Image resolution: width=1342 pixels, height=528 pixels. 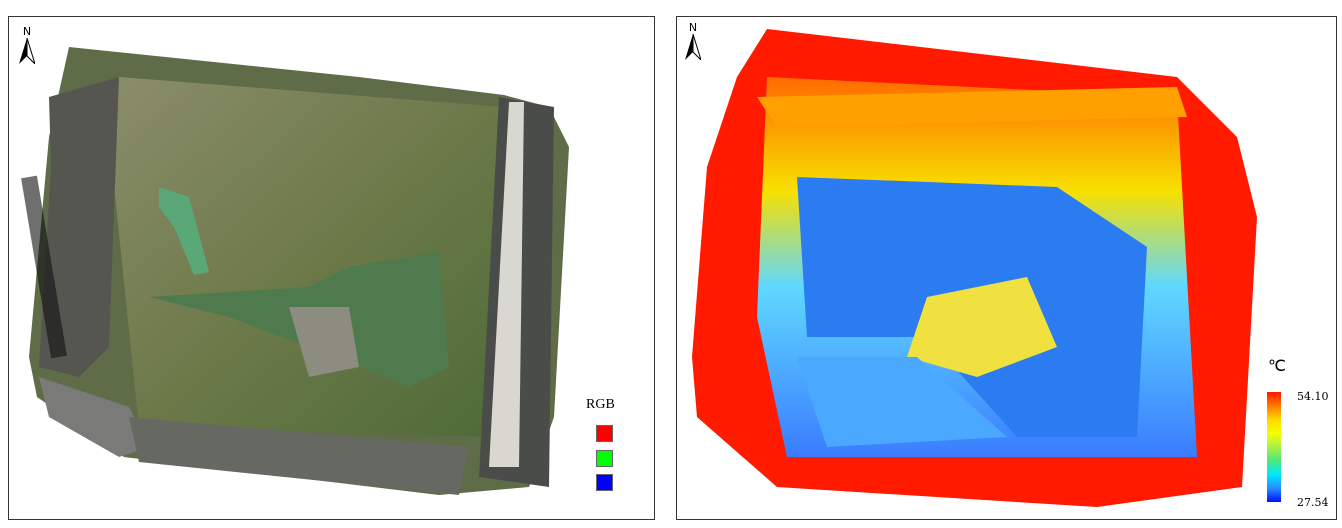 What do you see at coordinates (600, 404) in the screenshot?
I see `rgb-legend-title: RGB` at bounding box center [600, 404].